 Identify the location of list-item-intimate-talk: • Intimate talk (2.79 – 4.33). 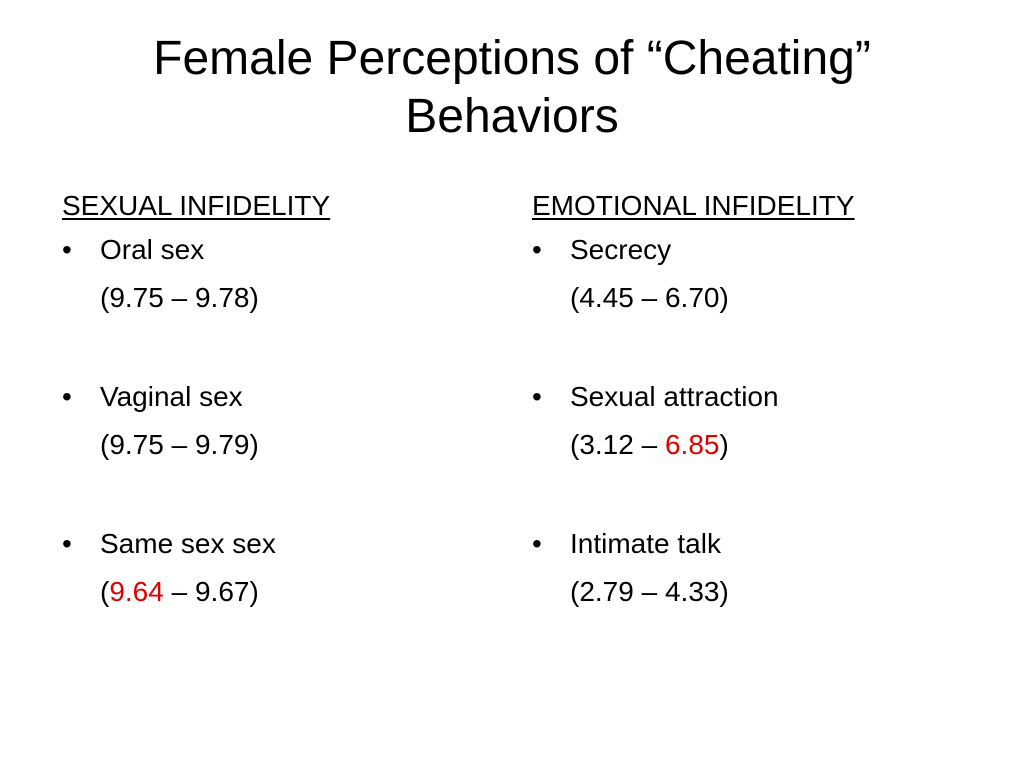
(752, 593).